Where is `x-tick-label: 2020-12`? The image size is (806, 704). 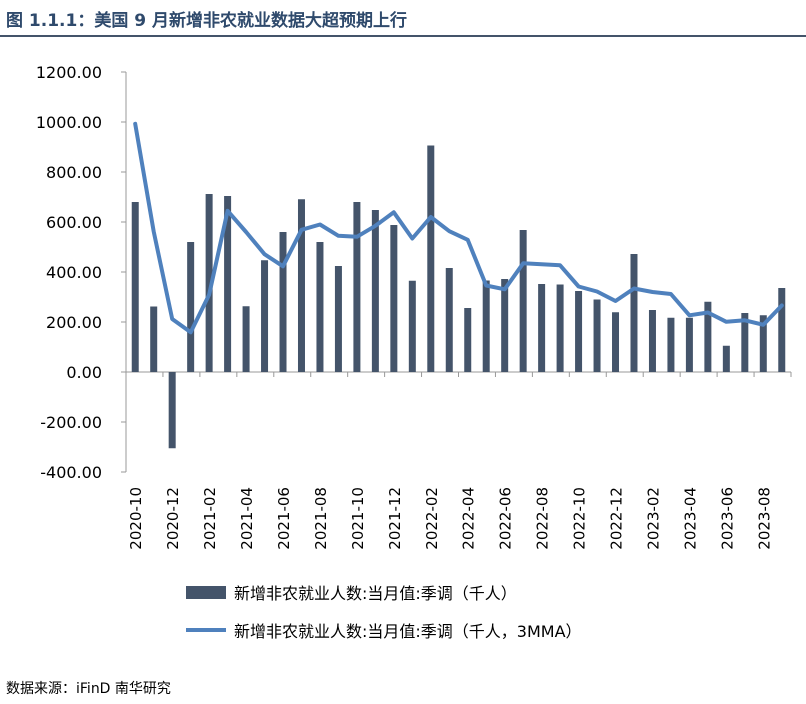
x-tick-label: 2020-12 is located at coordinates (173, 518).